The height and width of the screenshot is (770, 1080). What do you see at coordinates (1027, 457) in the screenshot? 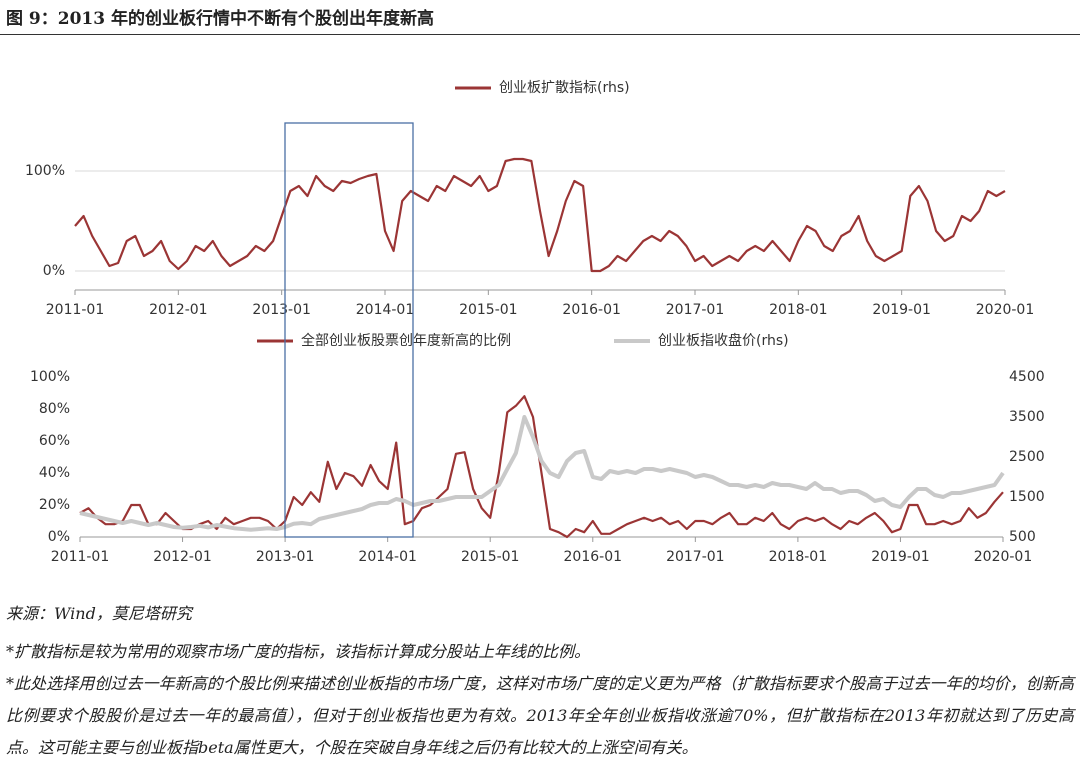
I see `y2-tick-label: 2500` at bounding box center [1027, 457].